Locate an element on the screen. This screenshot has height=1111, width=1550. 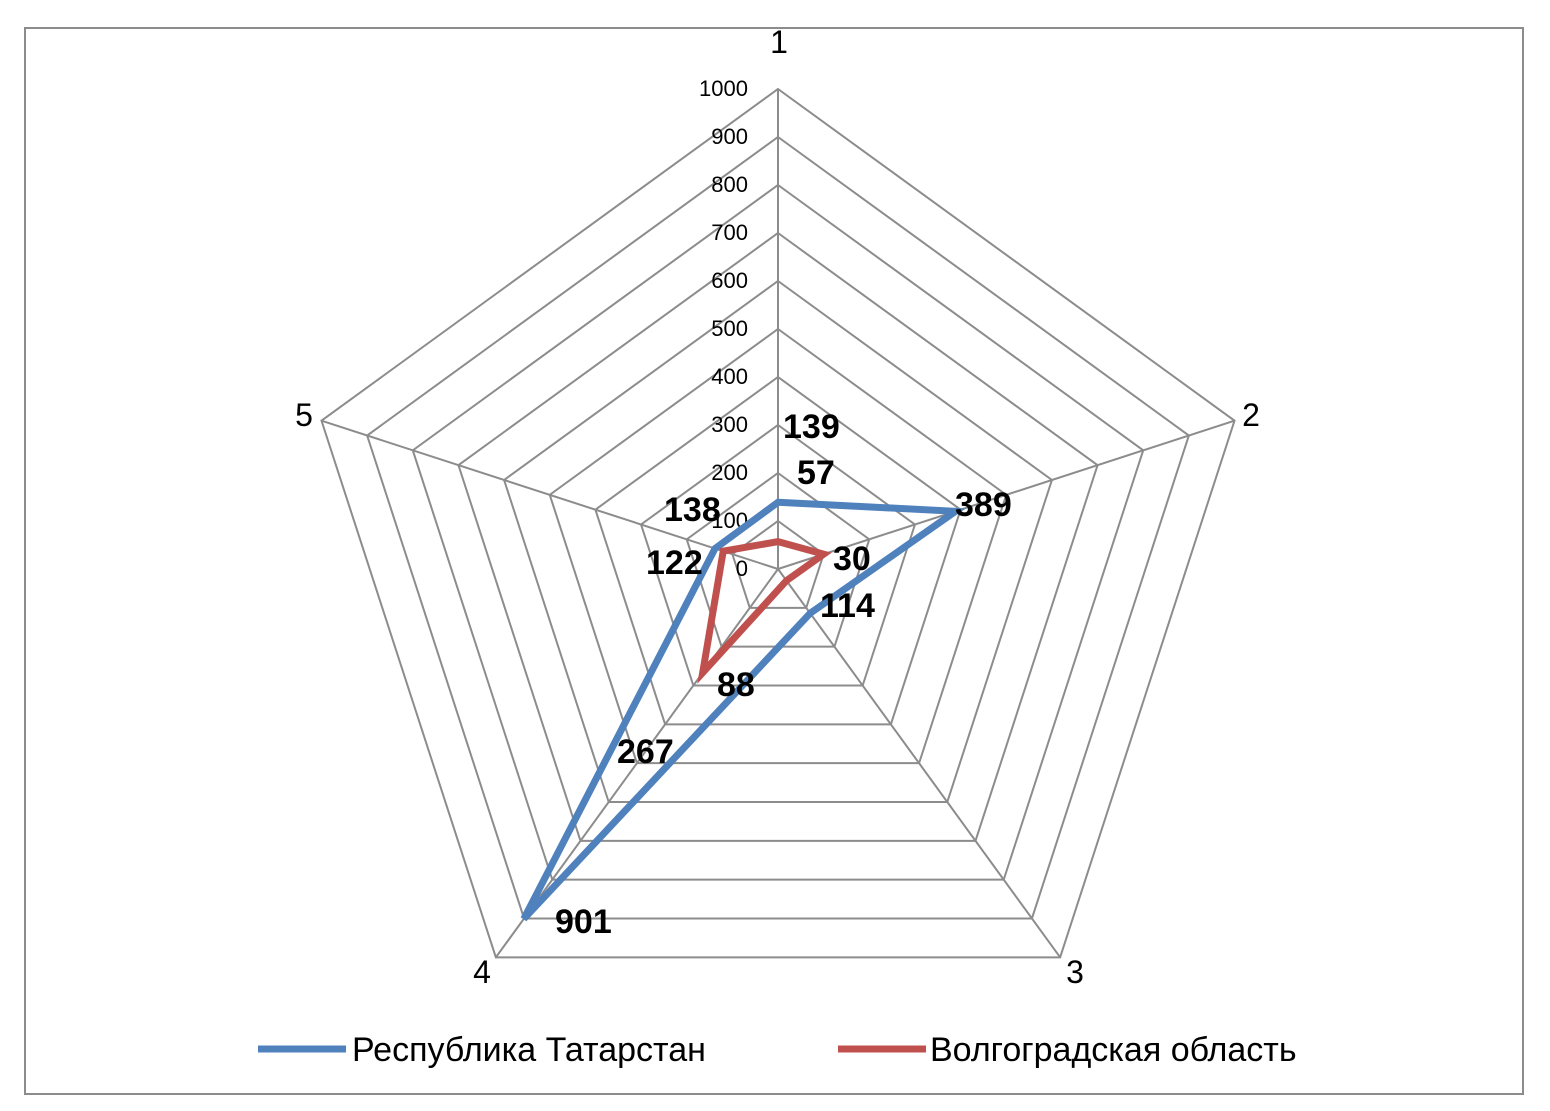
series-line-tatarstan is located at coordinates (743, 710).